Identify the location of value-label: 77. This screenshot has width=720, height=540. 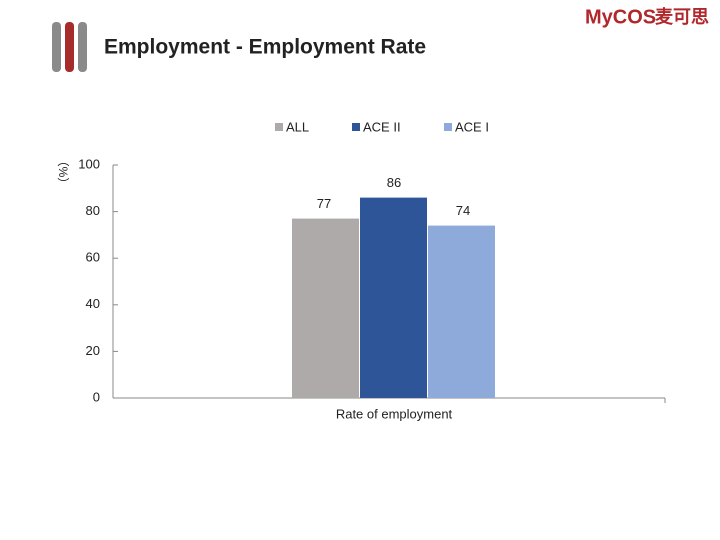
(324, 203).